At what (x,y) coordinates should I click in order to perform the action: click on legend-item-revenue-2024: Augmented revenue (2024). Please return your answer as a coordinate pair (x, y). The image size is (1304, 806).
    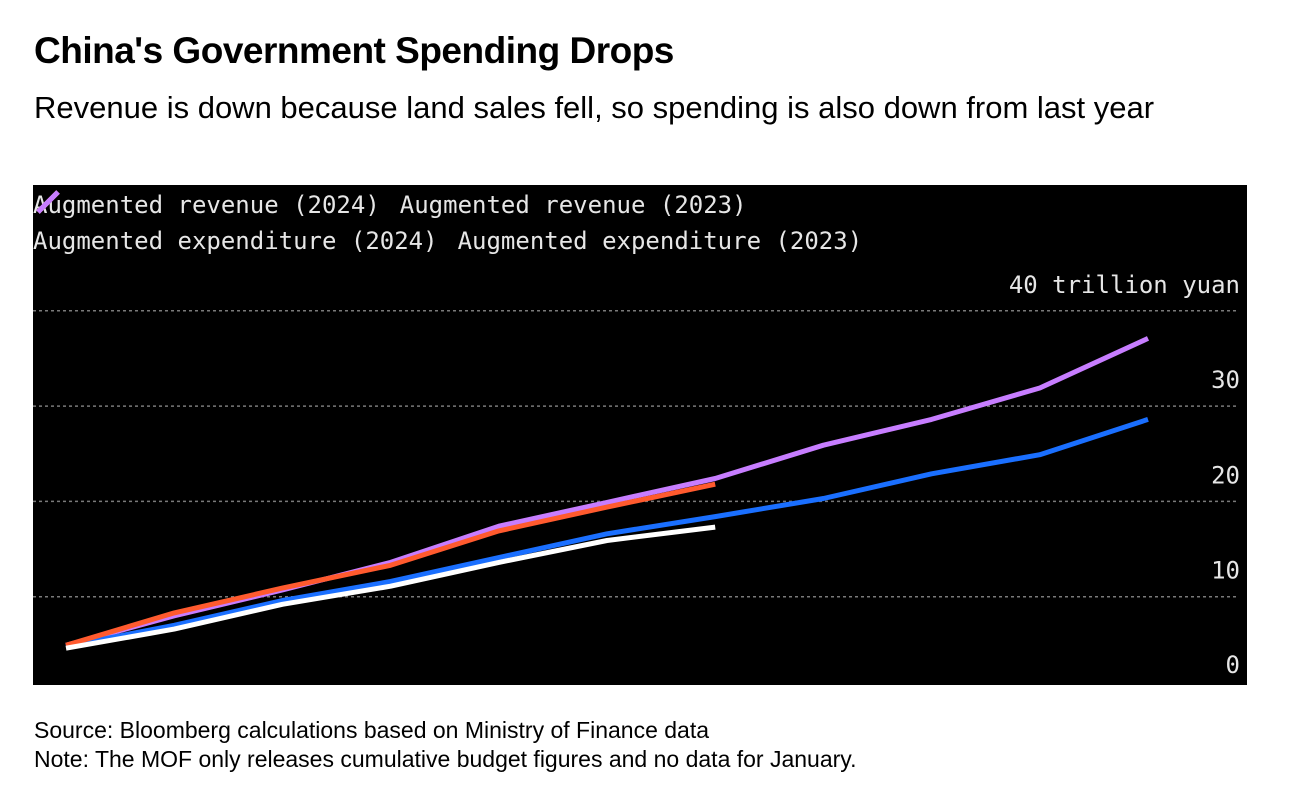
    Looking at the image, I should click on (206, 204).